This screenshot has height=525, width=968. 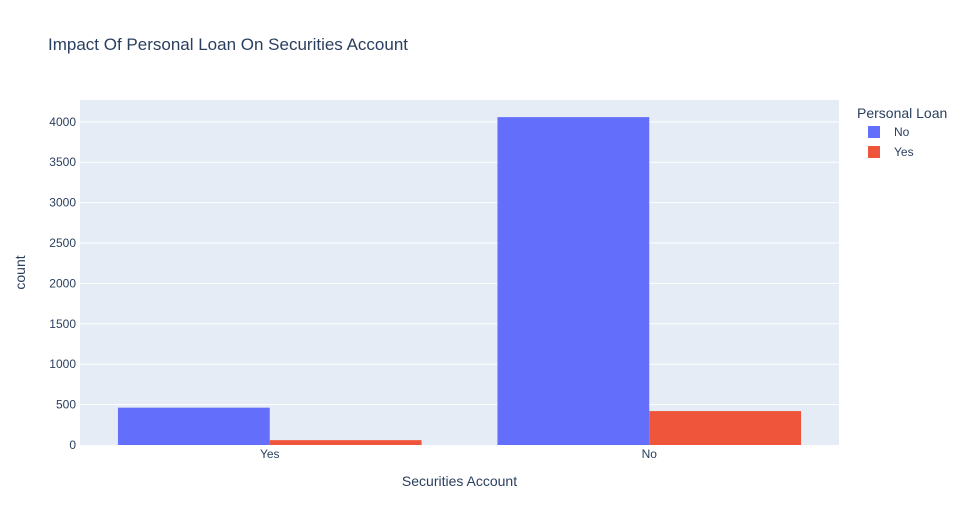 What do you see at coordinates (62, 364) in the screenshot?
I see `y-tick-label: 1000` at bounding box center [62, 364].